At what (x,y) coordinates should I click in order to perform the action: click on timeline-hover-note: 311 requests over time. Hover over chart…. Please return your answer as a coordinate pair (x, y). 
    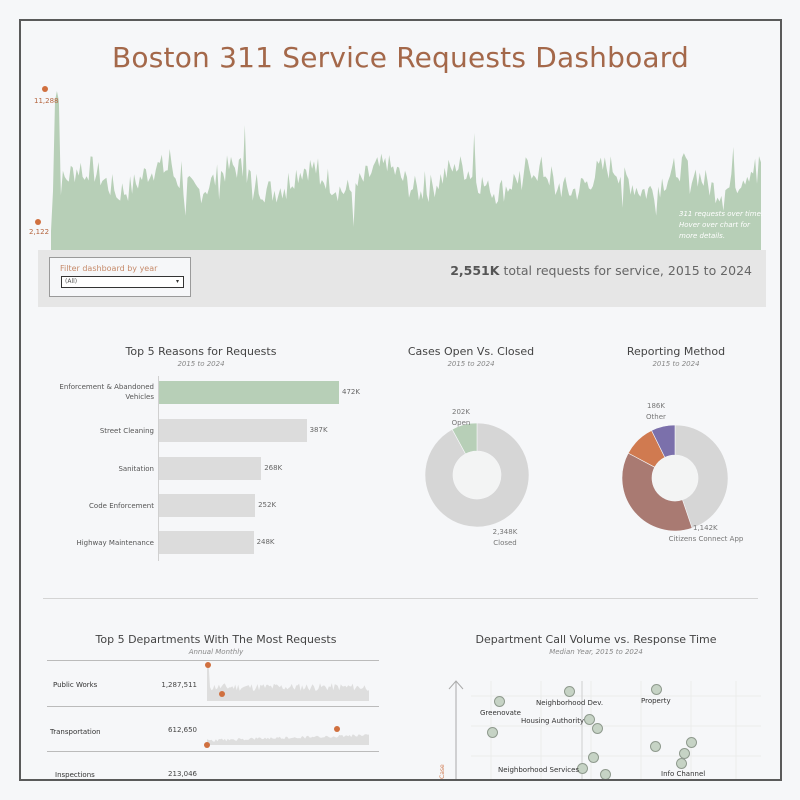
    Looking at the image, I should click on (721, 225).